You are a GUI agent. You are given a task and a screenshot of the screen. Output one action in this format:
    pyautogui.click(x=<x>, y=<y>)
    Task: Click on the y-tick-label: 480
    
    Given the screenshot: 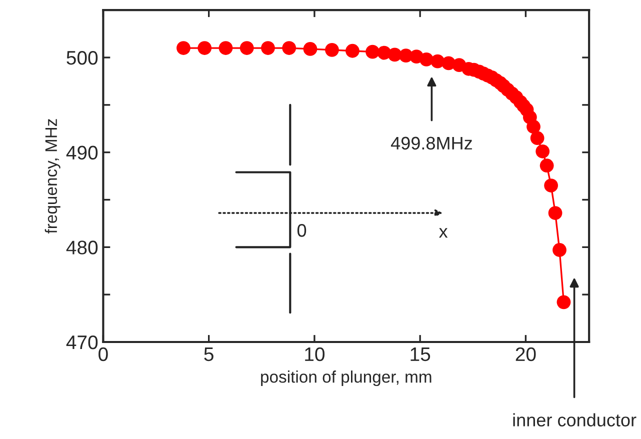 What is the action you would take?
    pyautogui.click(x=82, y=247)
    